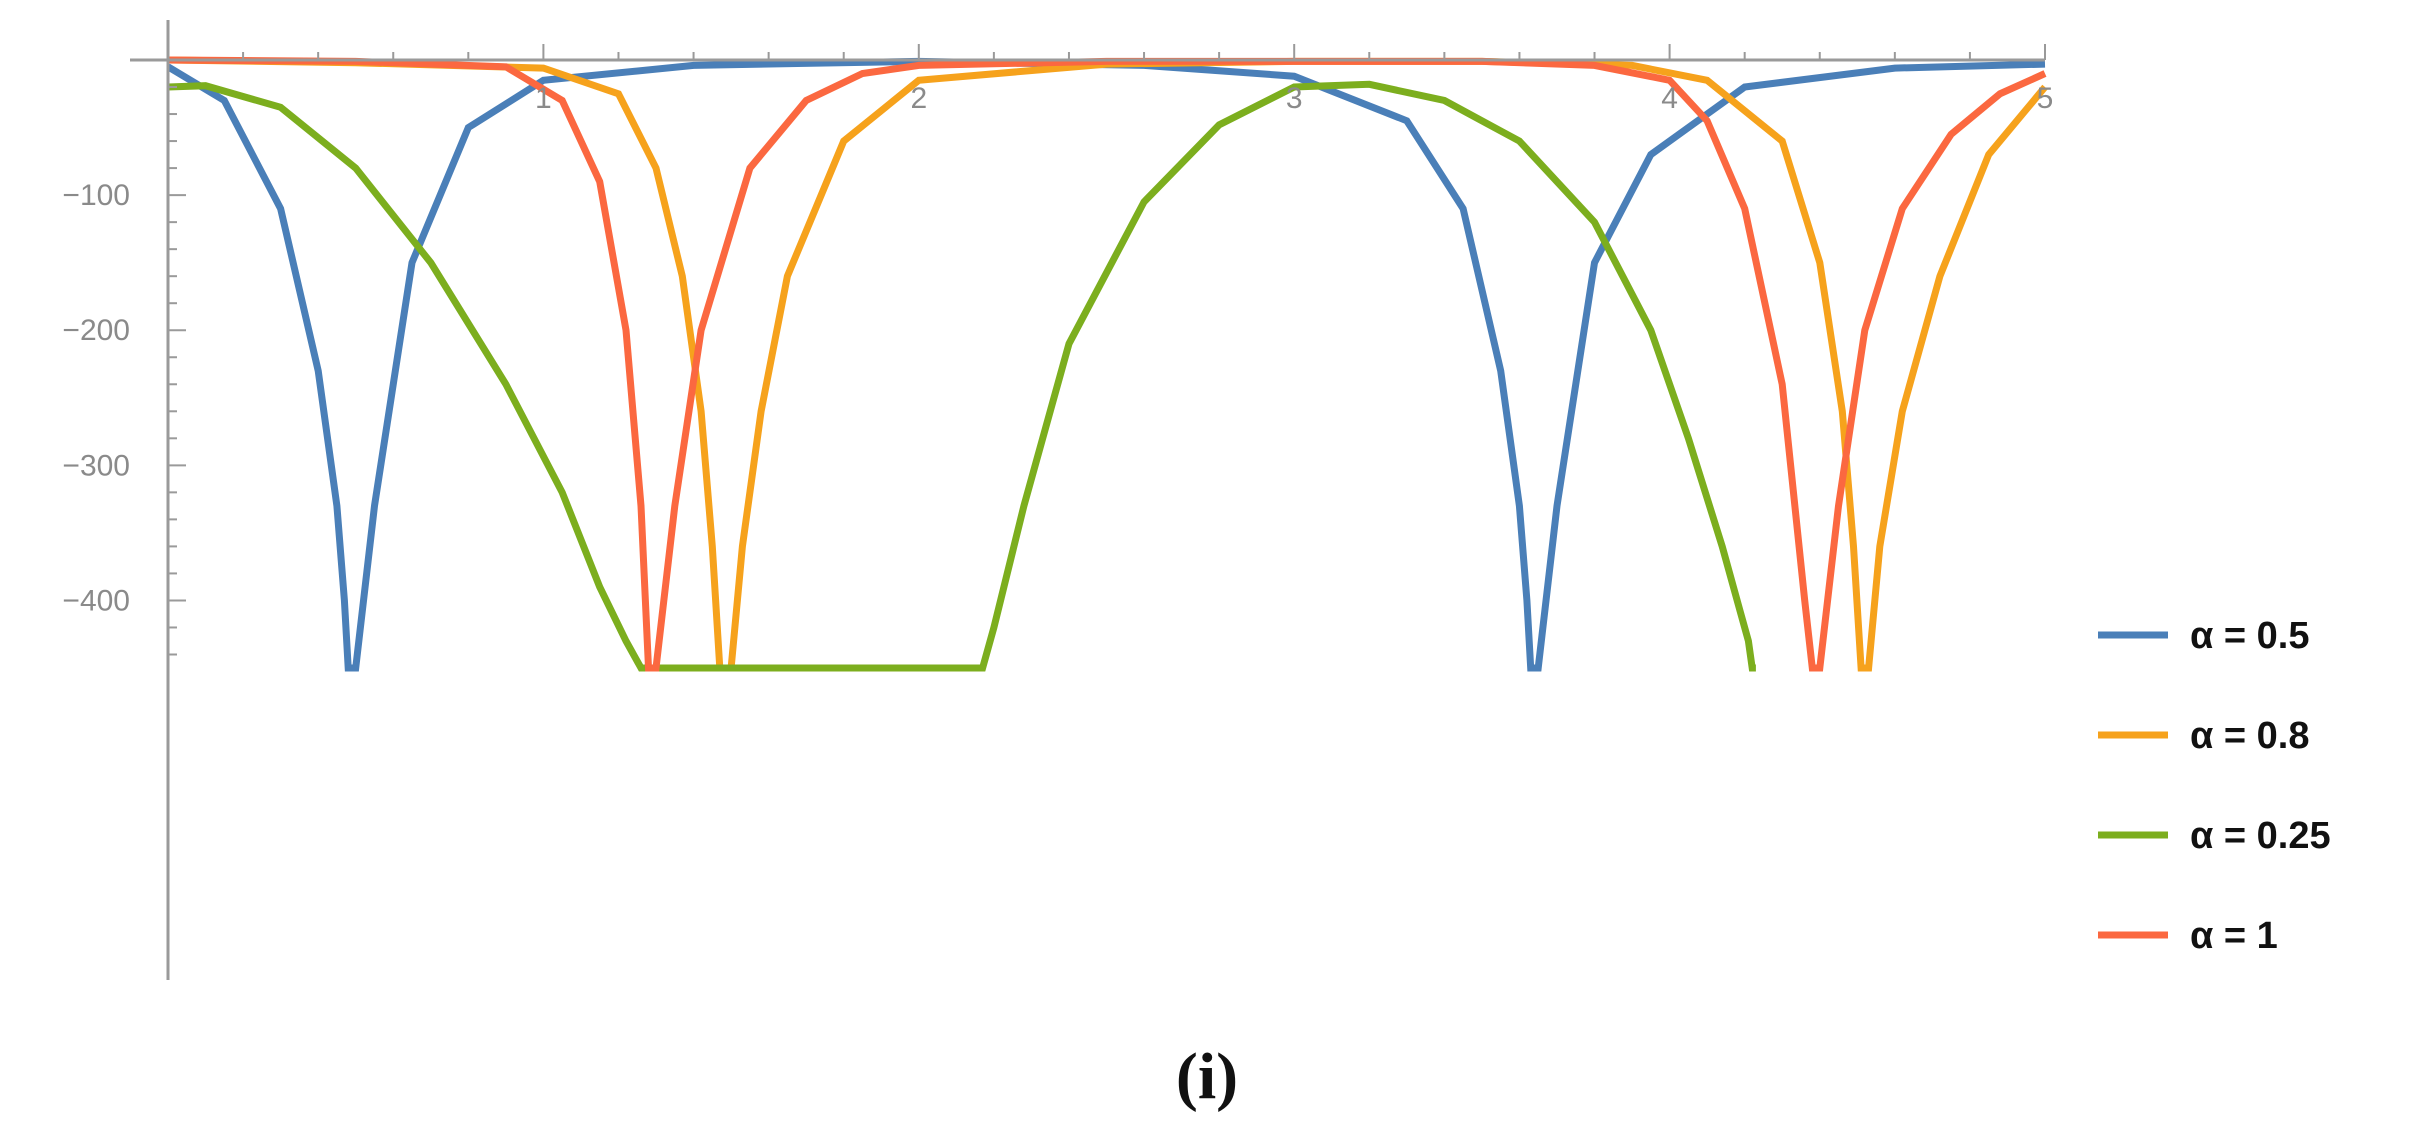 The height and width of the screenshot is (1139, 2415). What do you see at coordinates (543, 98) in the screenshot?
I see `x-tick-label: 1` at bounding box center [543, 98].